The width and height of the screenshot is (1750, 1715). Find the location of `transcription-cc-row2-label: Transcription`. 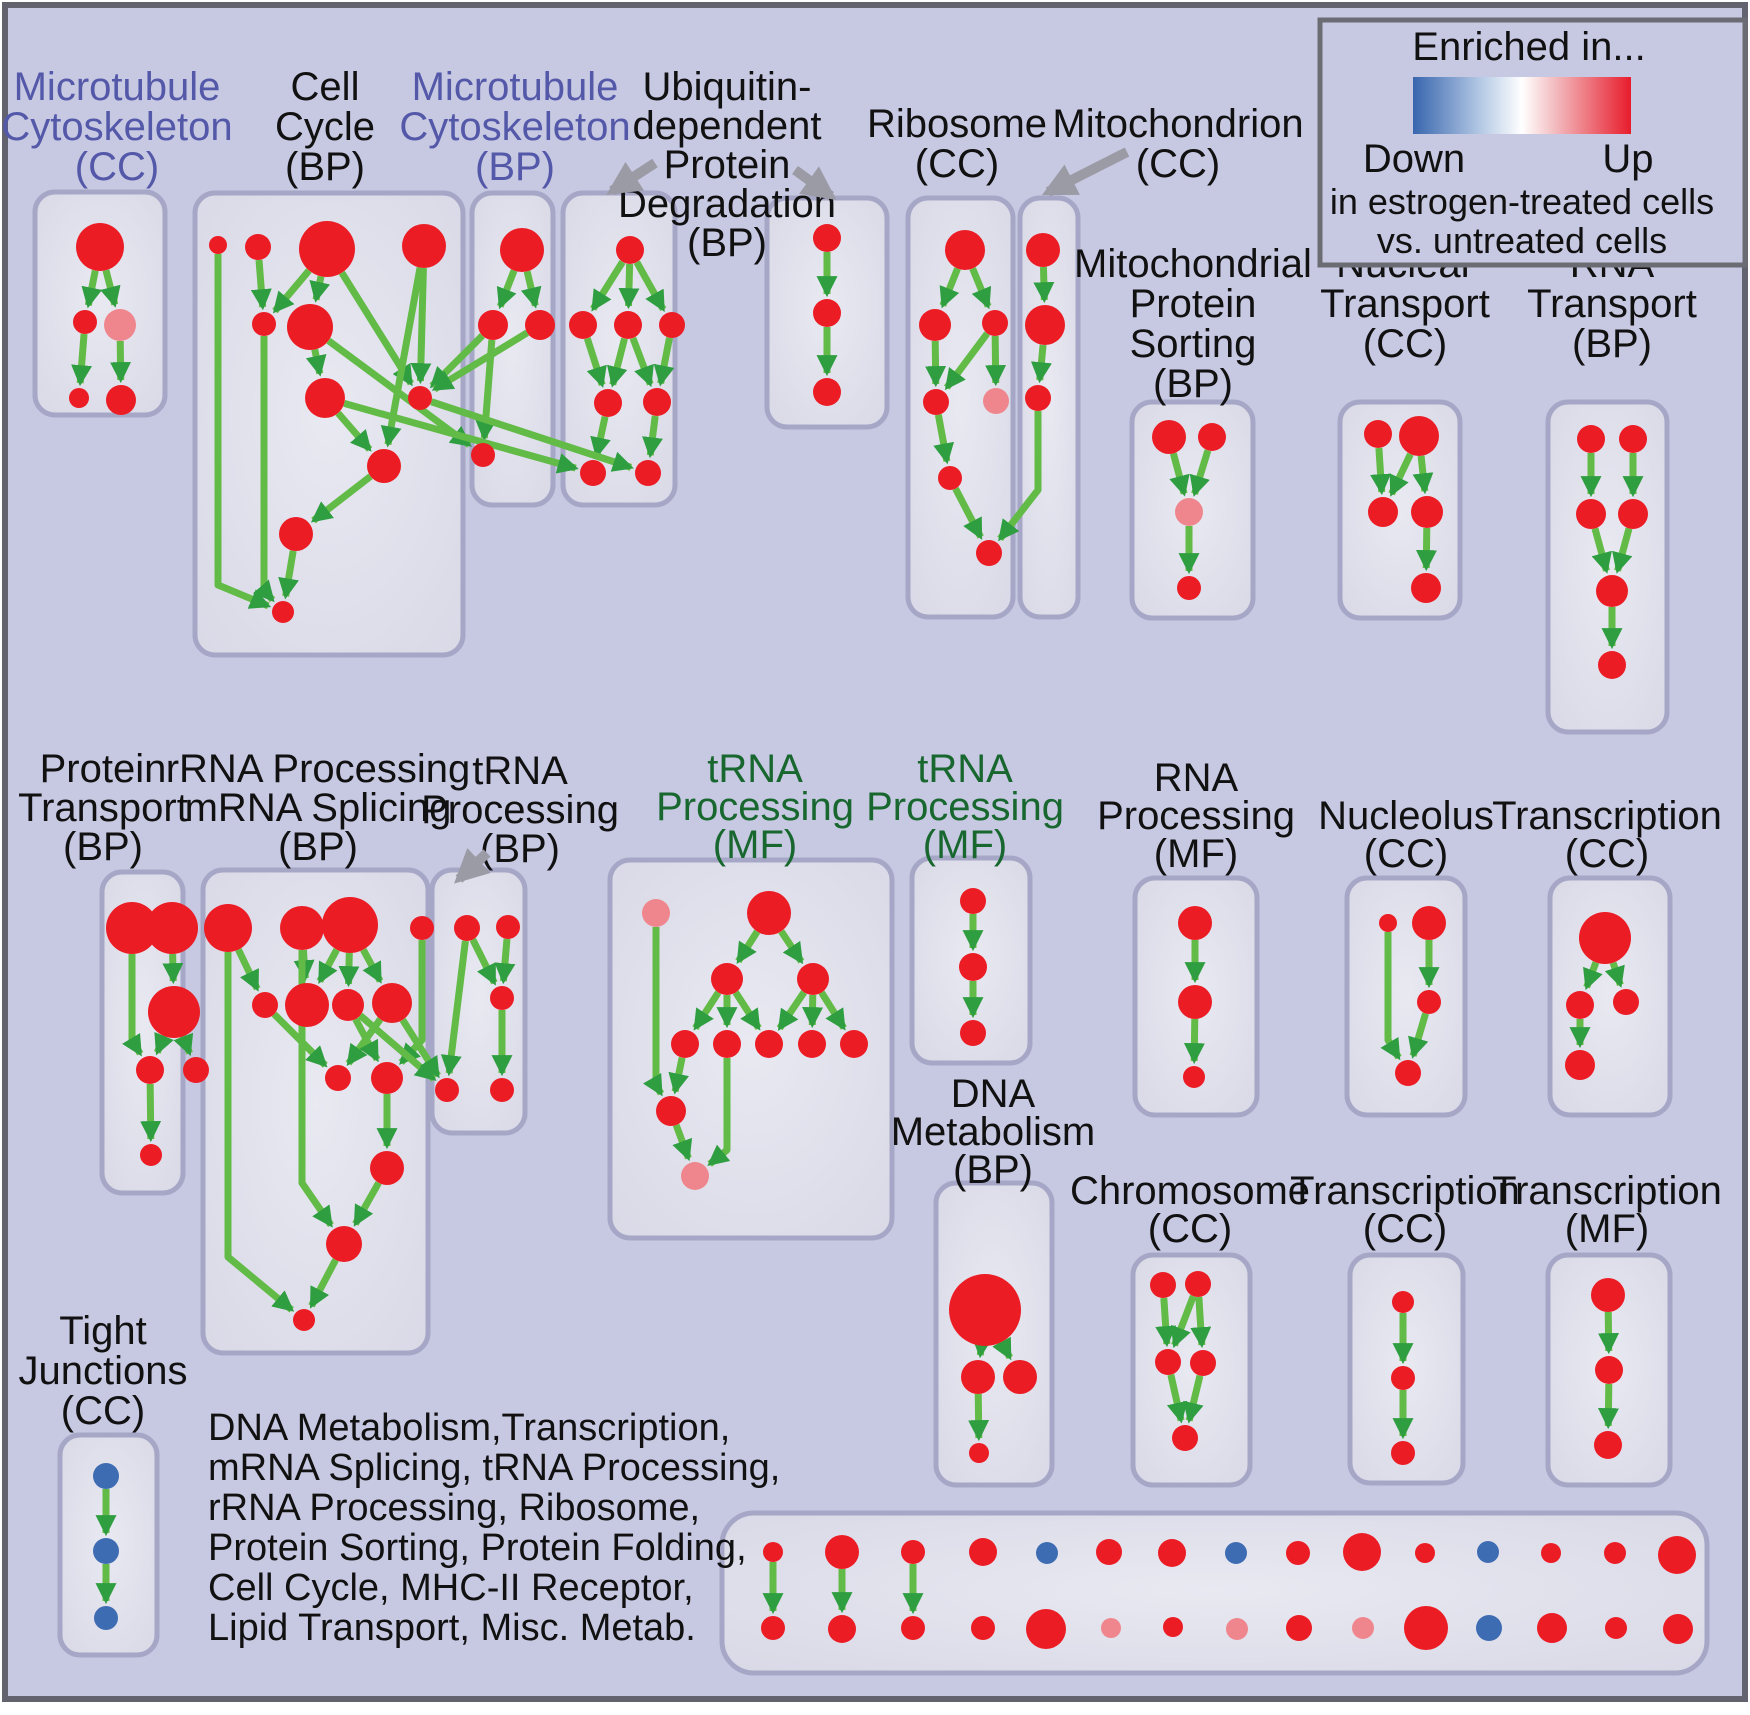

transcription-cc-row2-label: Transcription is located at coordinates (1607, 816).